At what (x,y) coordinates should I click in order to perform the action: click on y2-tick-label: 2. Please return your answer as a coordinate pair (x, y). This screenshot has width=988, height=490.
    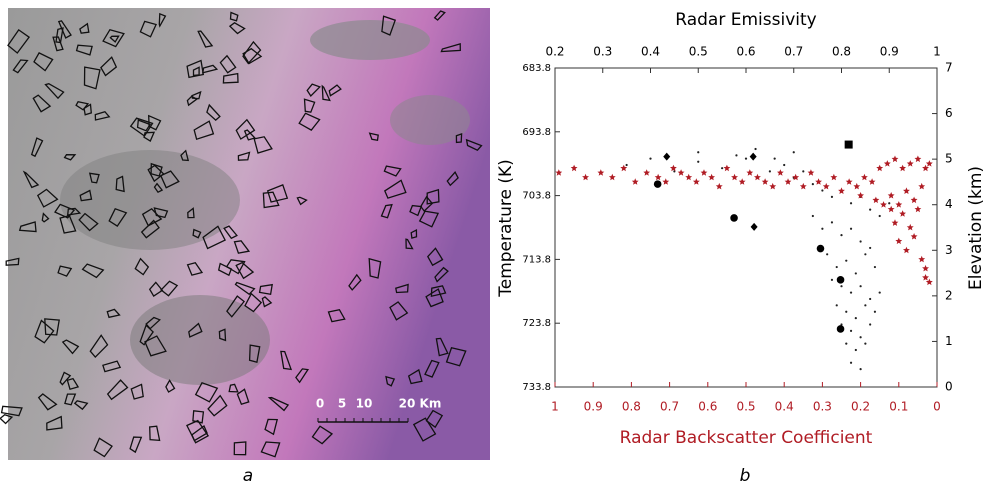
    Looking at the image, I should click on (949, 295).